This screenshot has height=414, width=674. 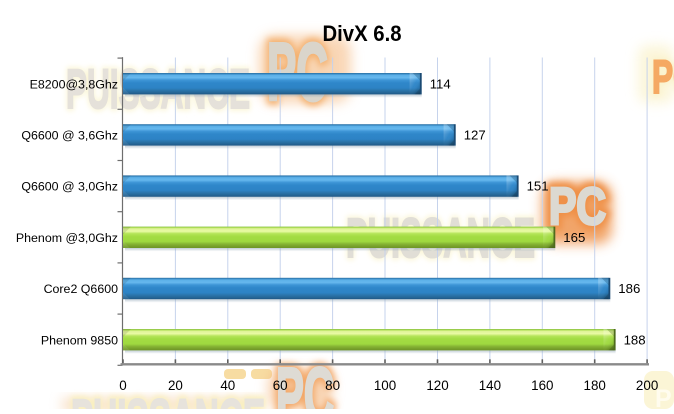 What do you see at coordinates (663, 397) in the screenshot?
I see `svg-text: P` at bounding box center [663, 397].